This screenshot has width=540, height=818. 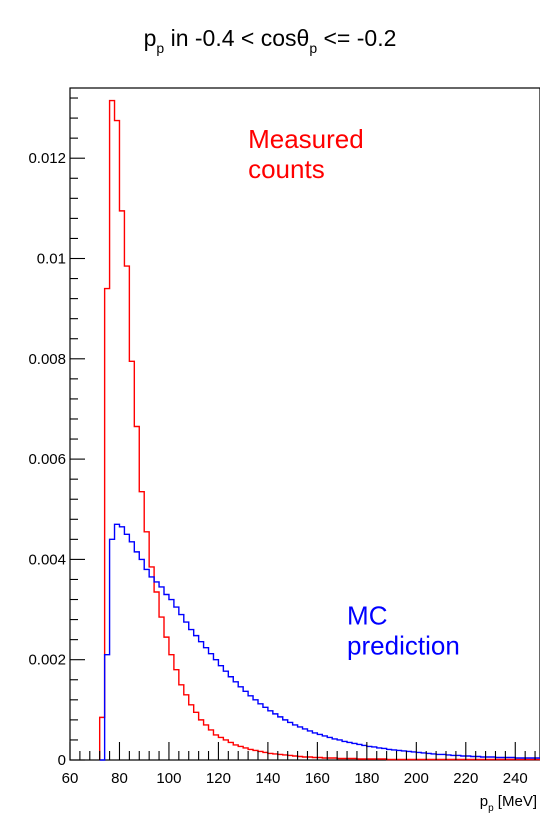 What do you see at coordinates (313, 48) in the screenshot?
I see `title-theta-subscript: p` at bounding box center [313, 48].